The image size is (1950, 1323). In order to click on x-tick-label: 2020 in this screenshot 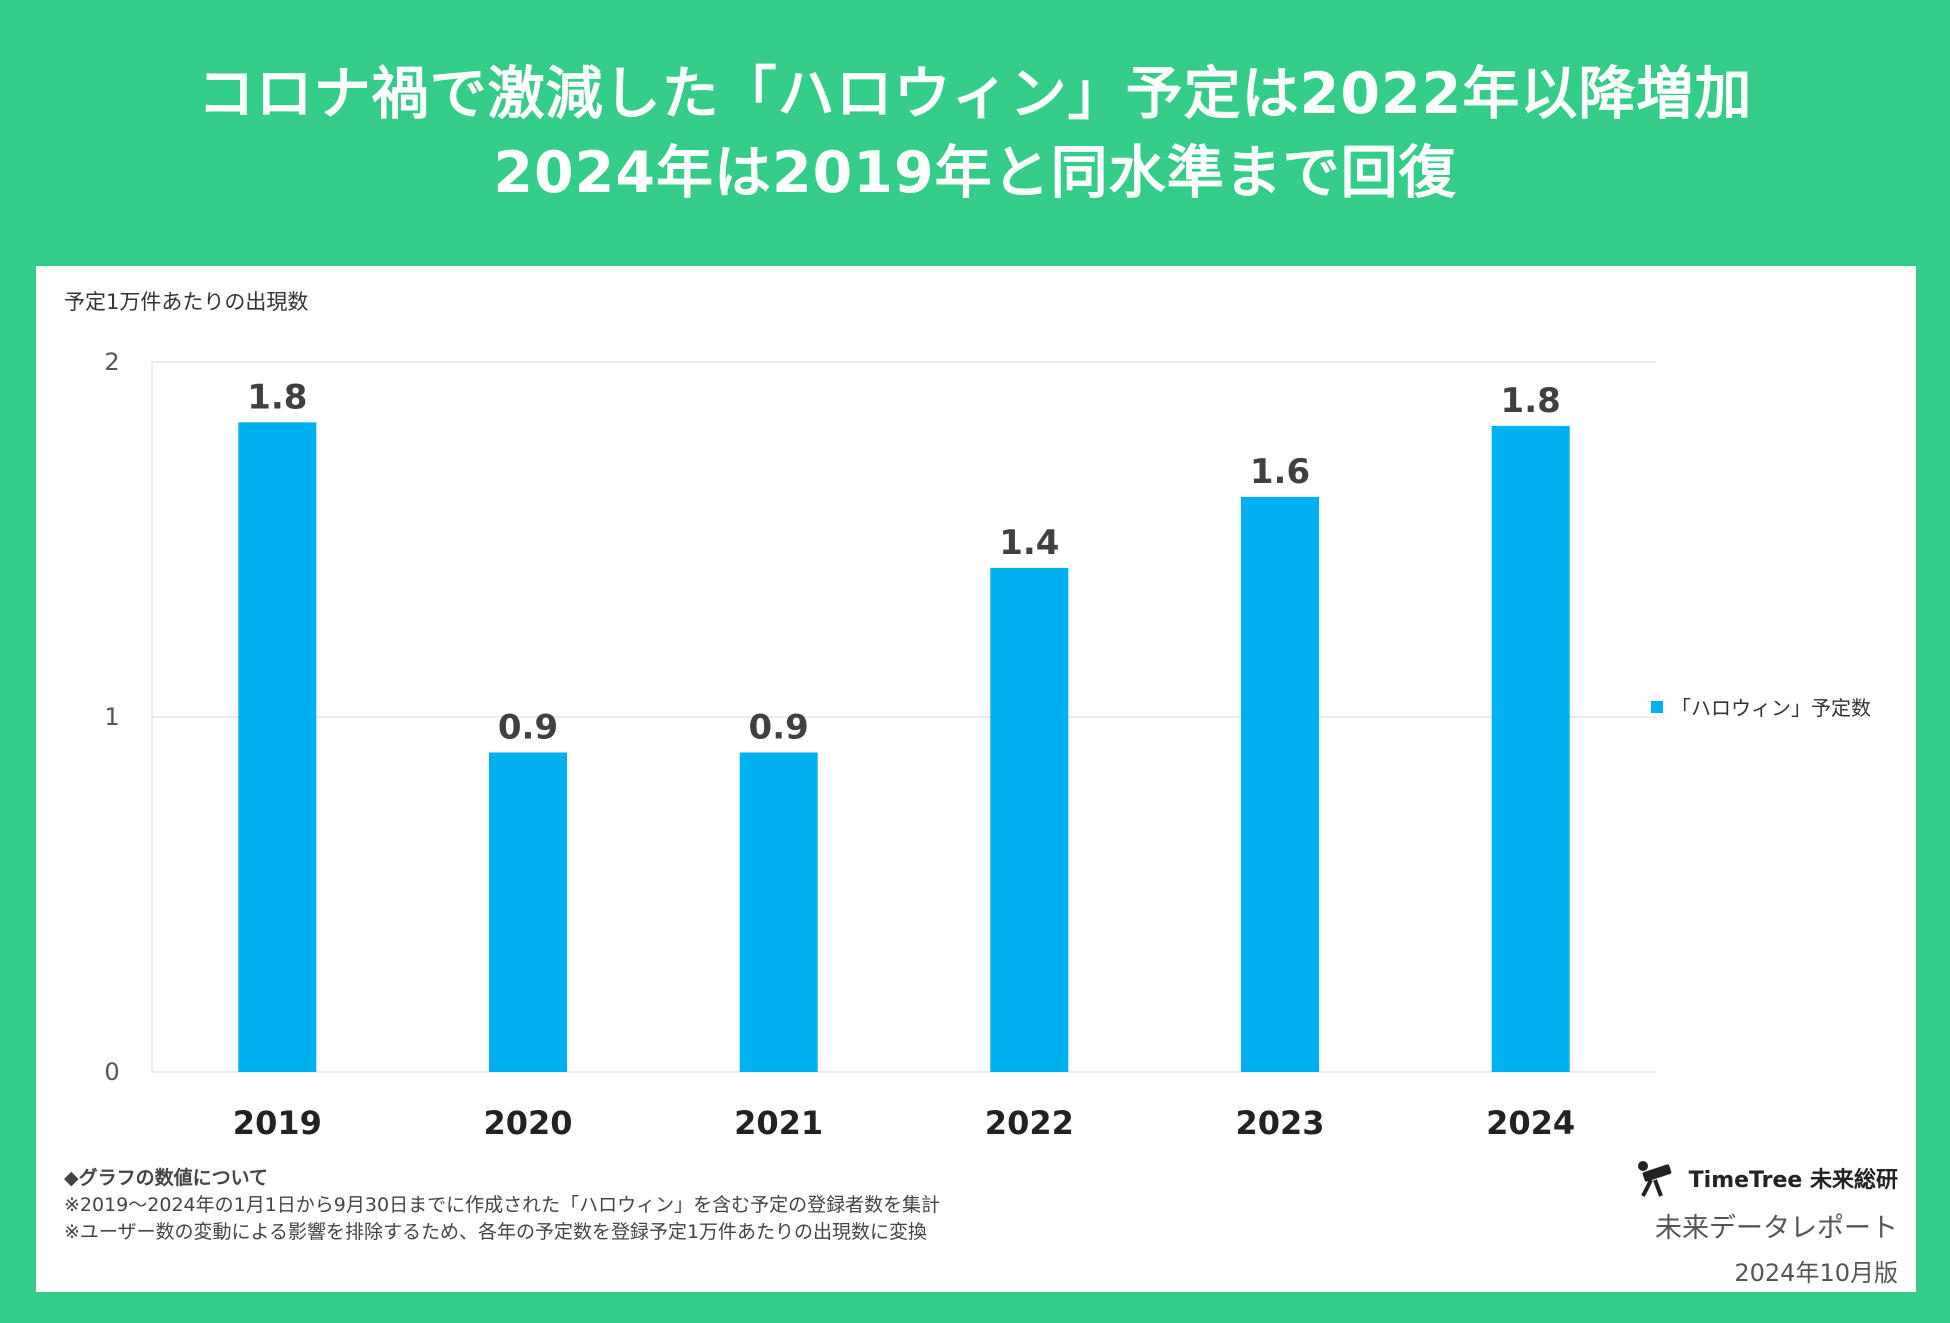, I will do `click(527, 1123)`.